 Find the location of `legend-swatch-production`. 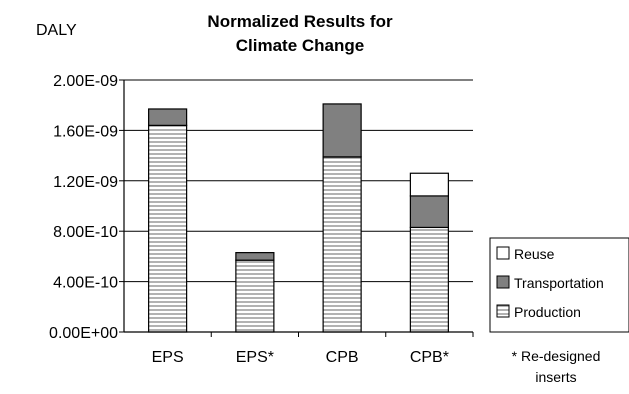

legend-swatch-production is located at coordinates (503, 311).